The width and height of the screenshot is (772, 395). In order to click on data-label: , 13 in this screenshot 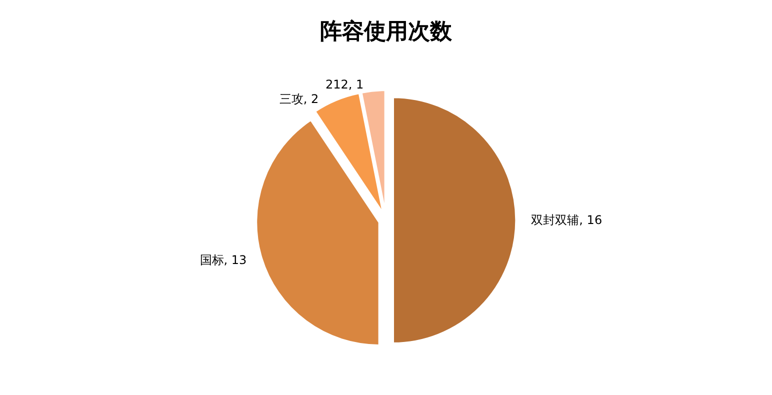, I will do `click(235, 259)`.